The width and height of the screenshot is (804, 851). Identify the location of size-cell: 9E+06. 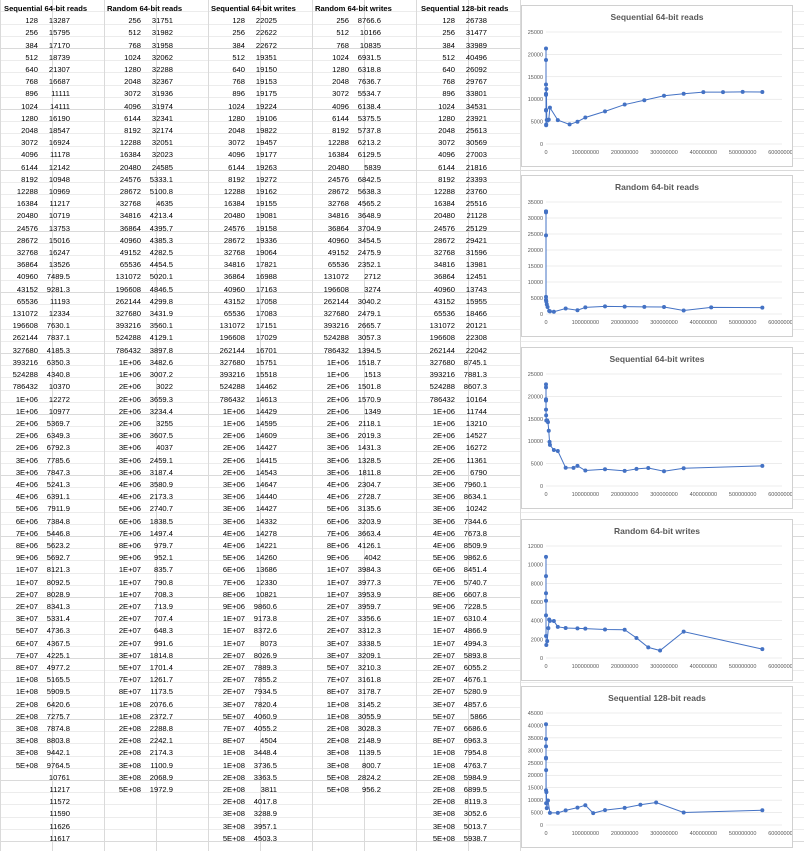
(443, 606).